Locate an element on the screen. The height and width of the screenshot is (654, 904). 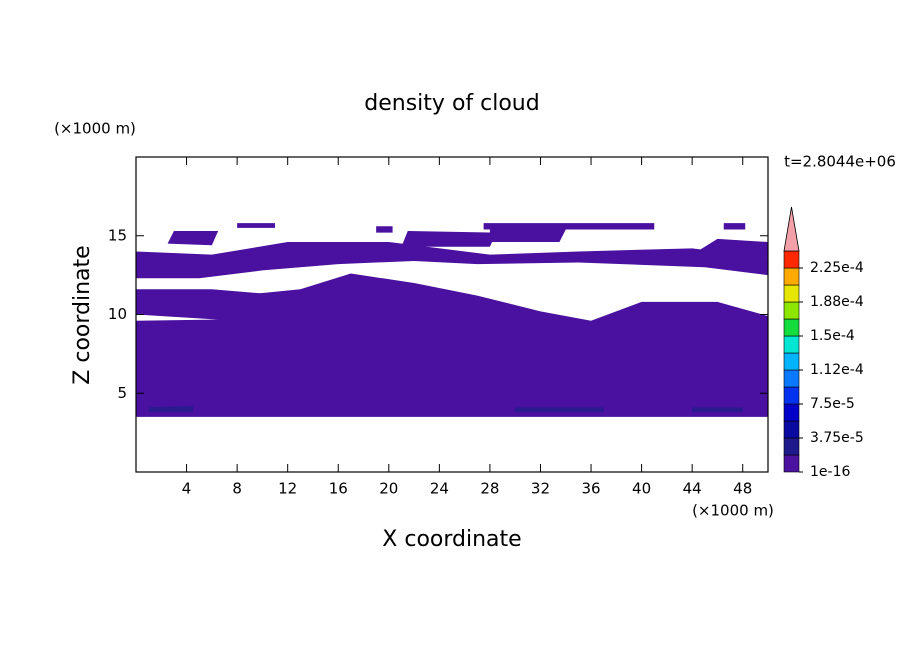
colorbar-tick-label: 2.25e-4 is located at coordinates (837, 268).